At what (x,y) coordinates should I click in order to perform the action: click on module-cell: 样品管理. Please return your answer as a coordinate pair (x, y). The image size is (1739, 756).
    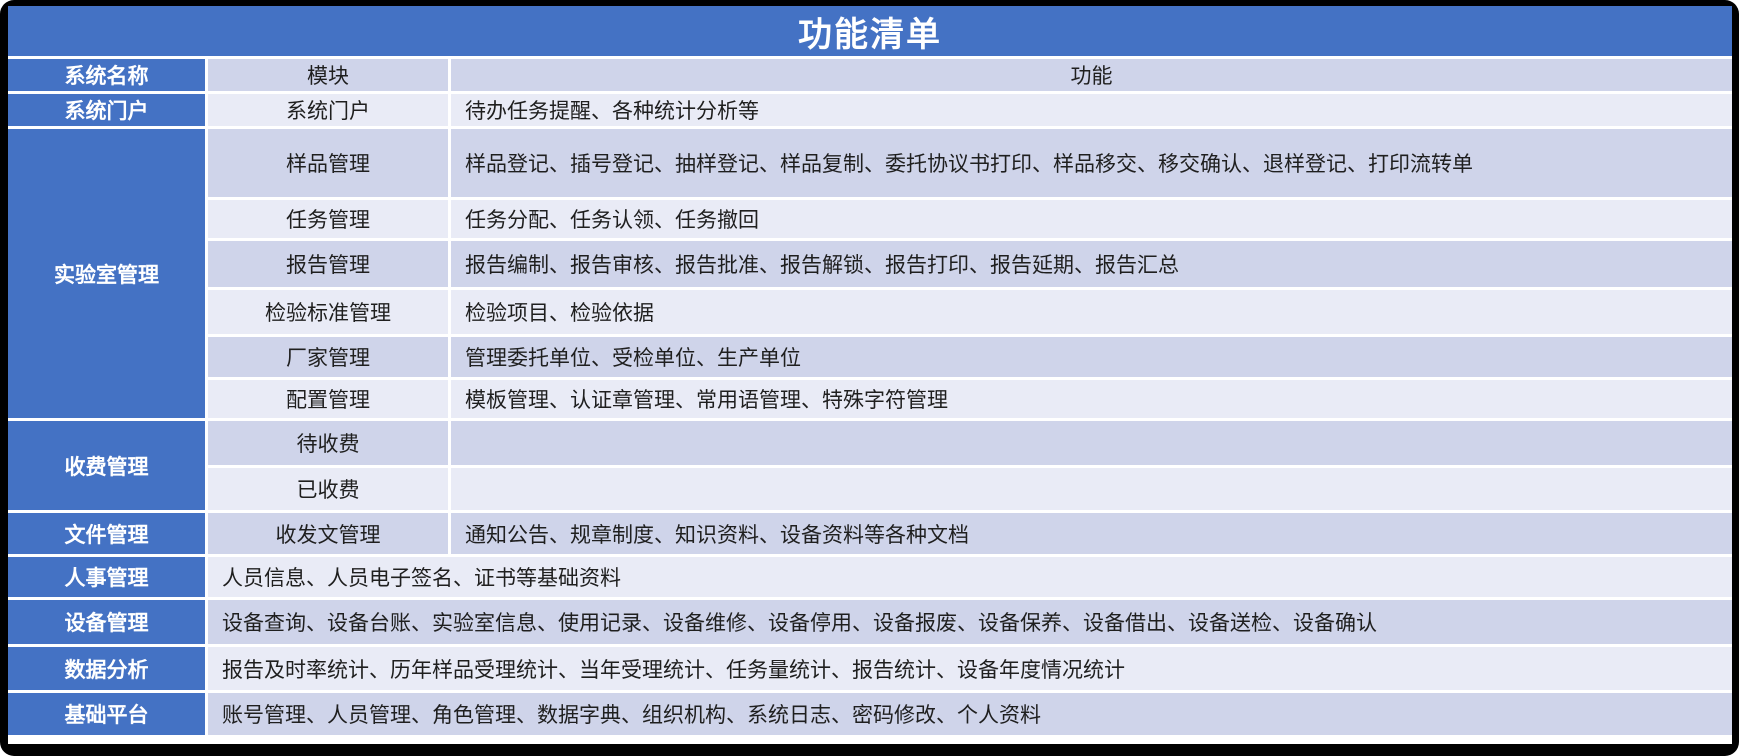
    Looking at the image, I should click on (328, 163).